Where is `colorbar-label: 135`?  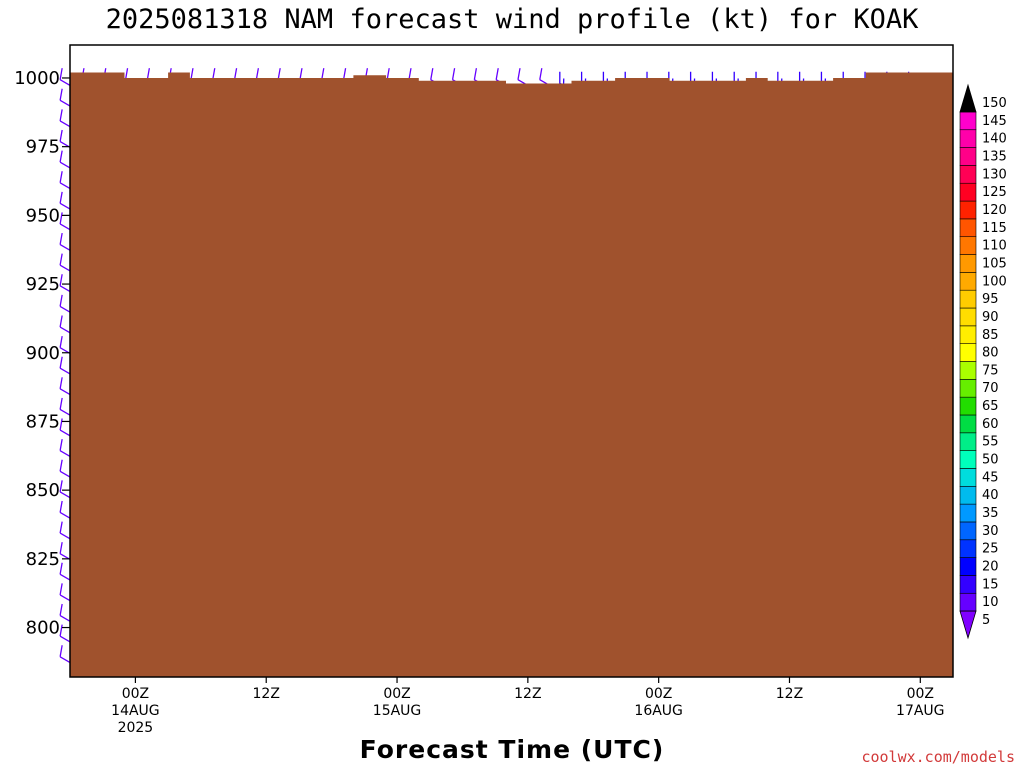
colorbar-label: 135 is located at coordinates (994, 156).